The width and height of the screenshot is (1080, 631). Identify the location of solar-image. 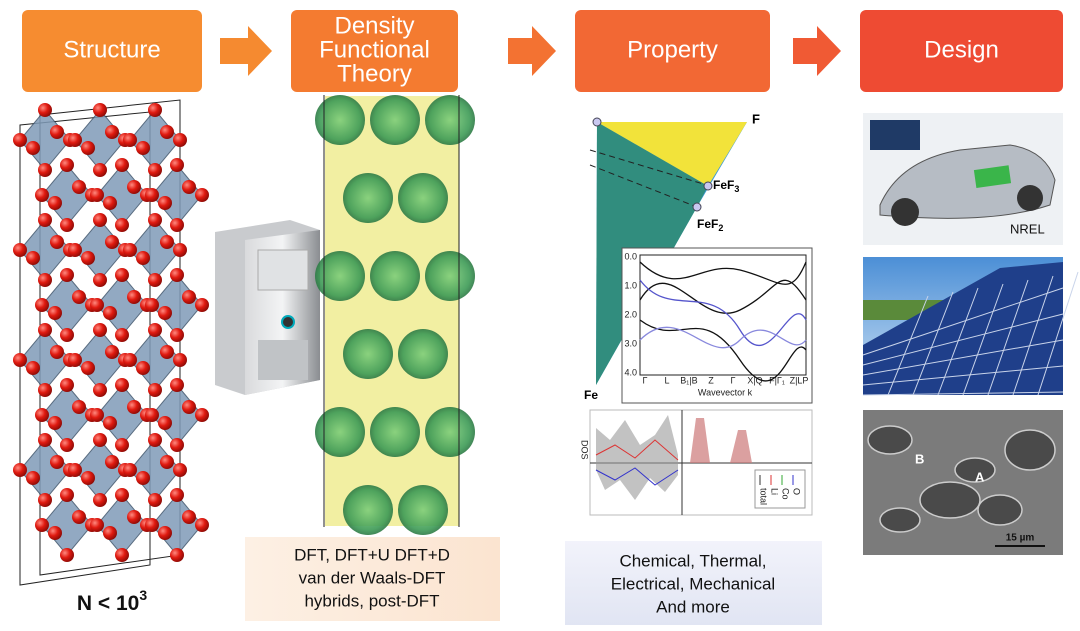
(970, 326).